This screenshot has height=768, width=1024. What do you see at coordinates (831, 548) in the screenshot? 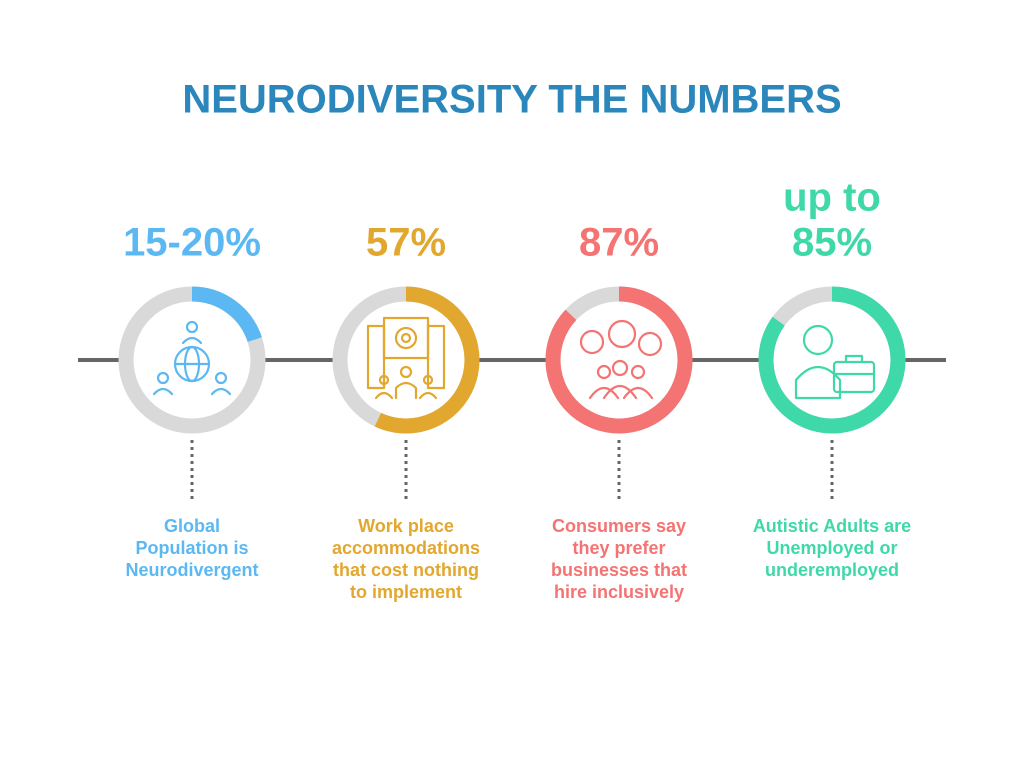
I see `description: Unemployed or` at bounding box center [831, 548].